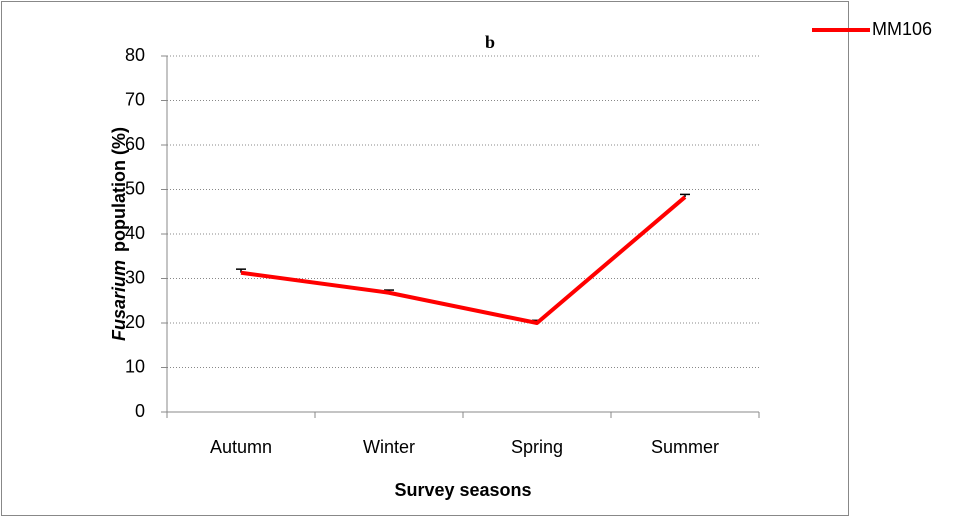  I want to click on legend-label: MM106, so click(902, 29).